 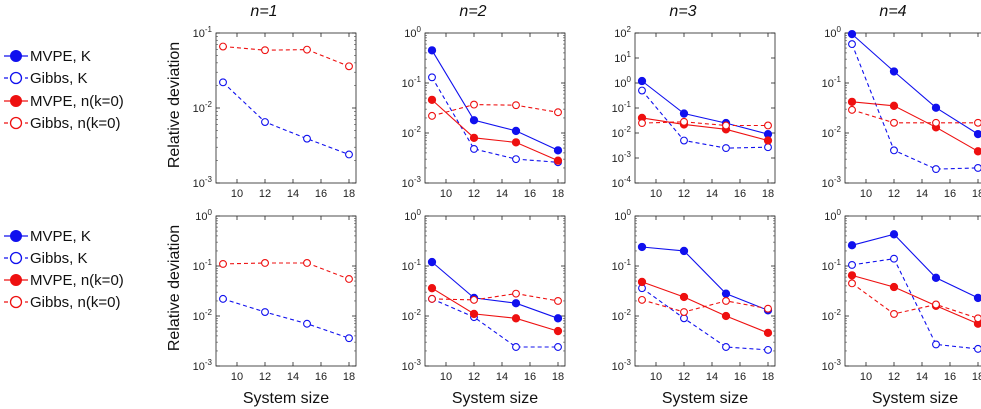 I want to click on y-tick-label: 10¹, so click(x=622, y=57).